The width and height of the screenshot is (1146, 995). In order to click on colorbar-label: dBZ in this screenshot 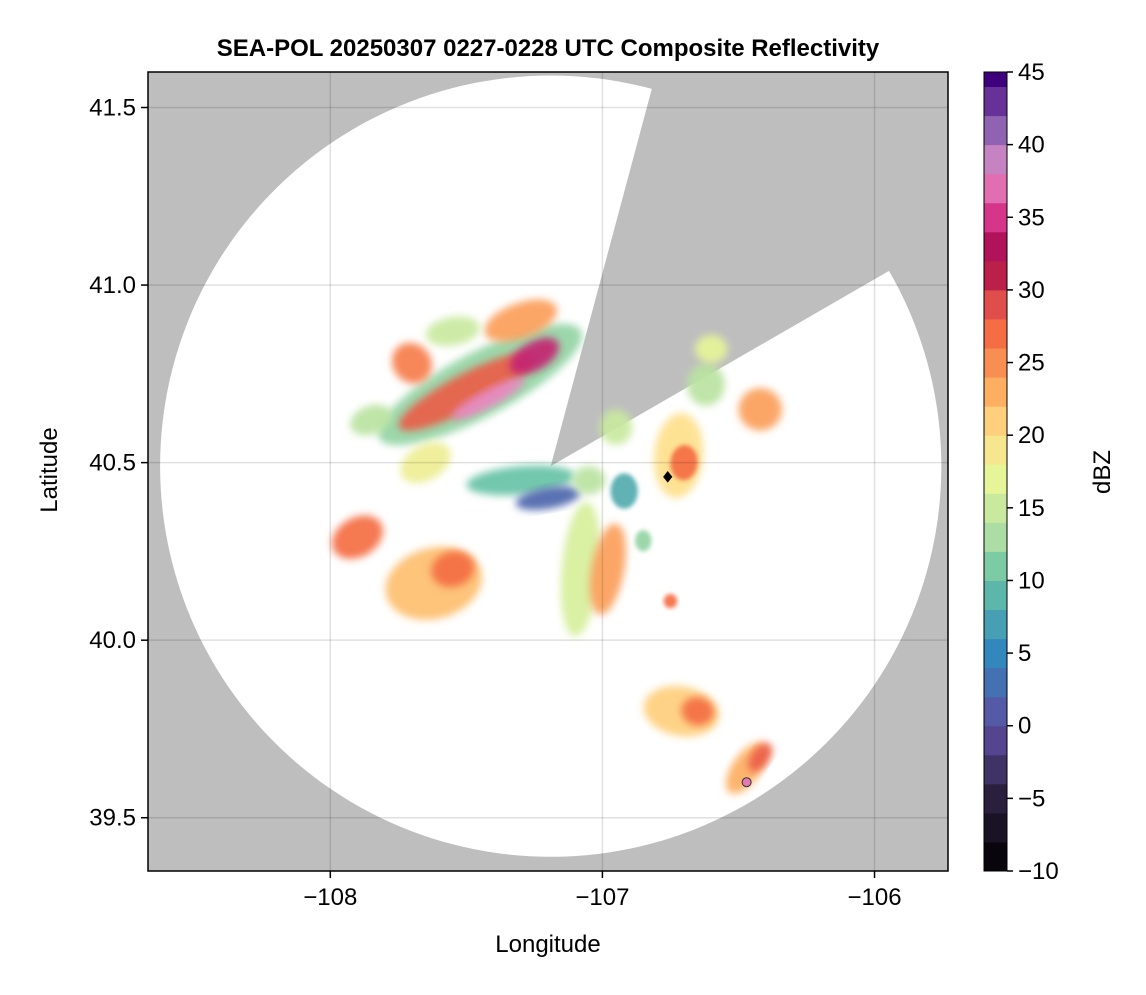, I will do `click(1102, 472)`.